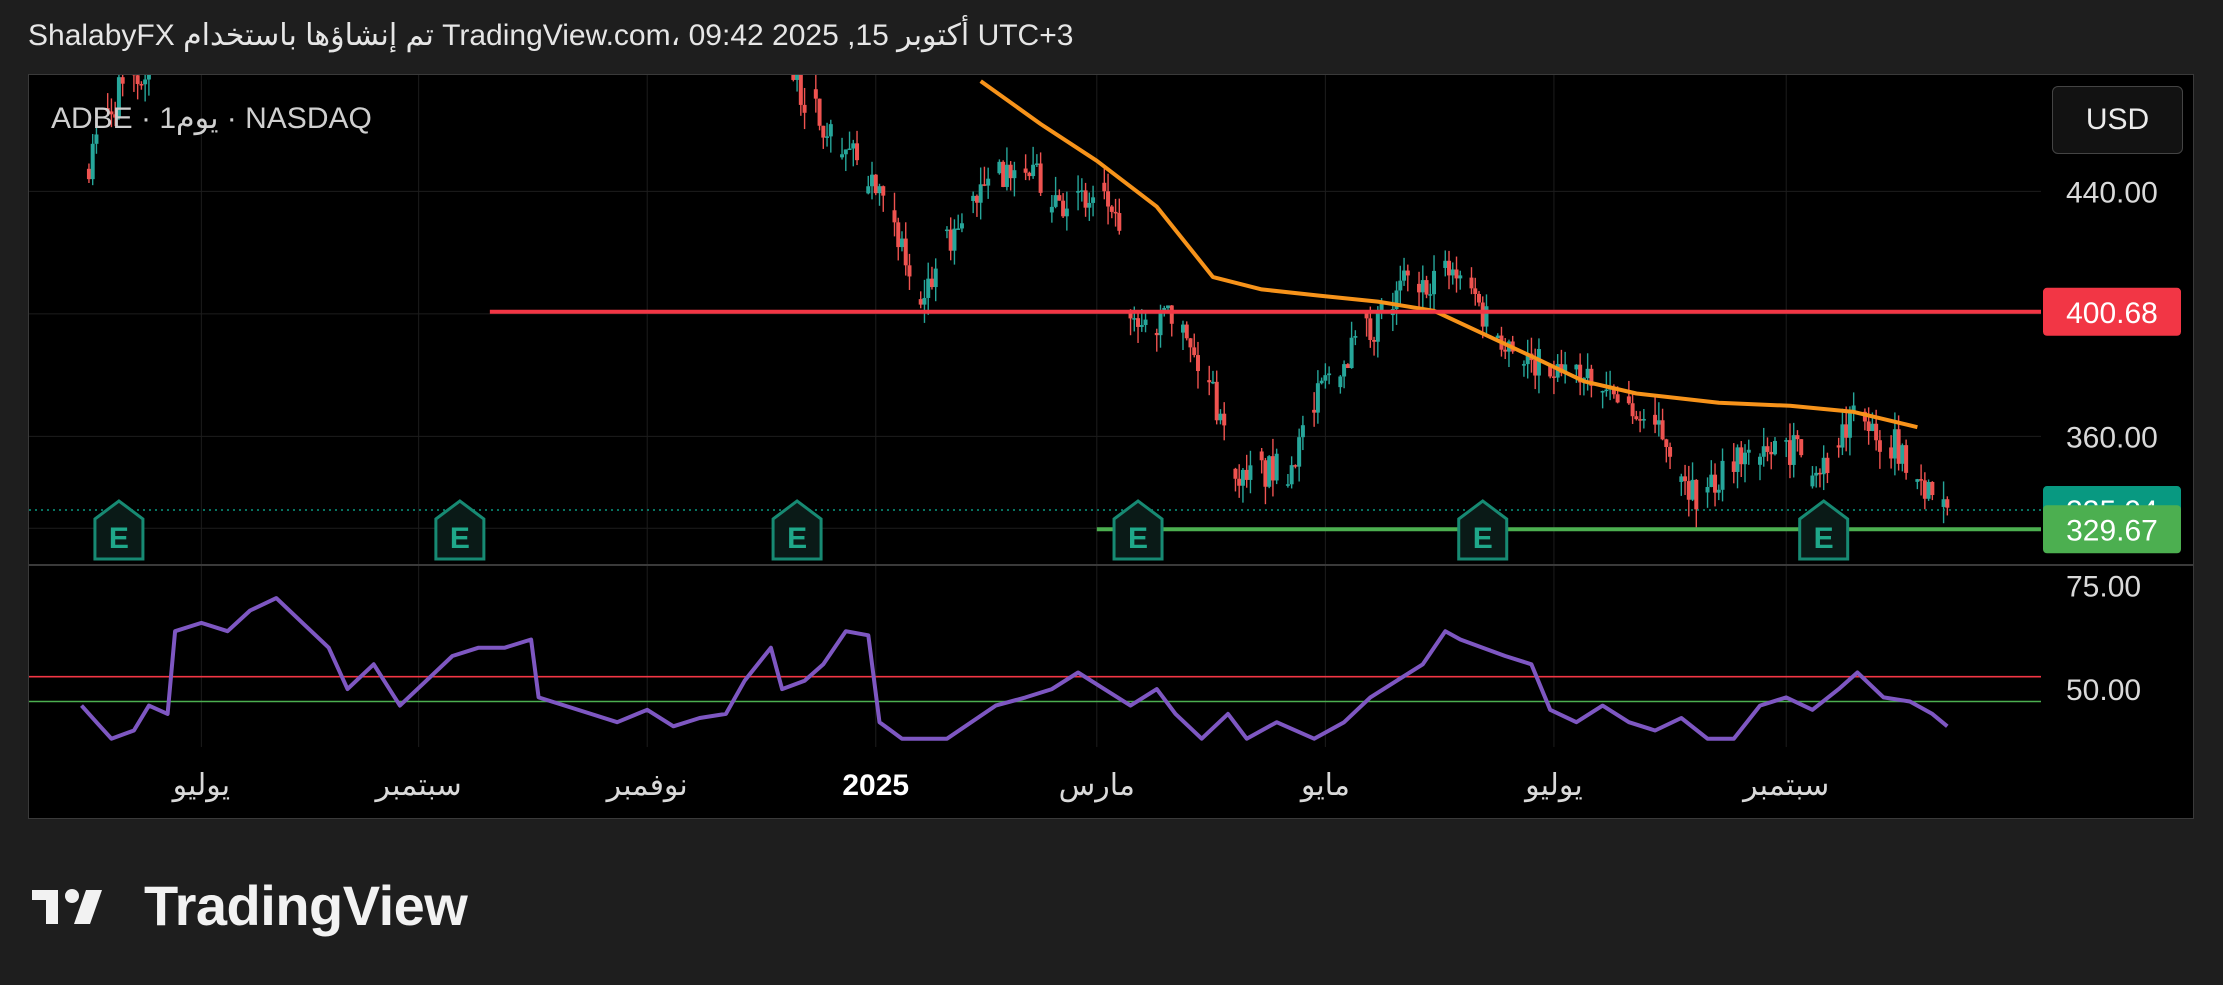 The height and width of the screenshot is (985, 2223). Describe the element at coordinates (2112, 437) in the screenshot. I see `price-axis-tick: 360.00` at that location.